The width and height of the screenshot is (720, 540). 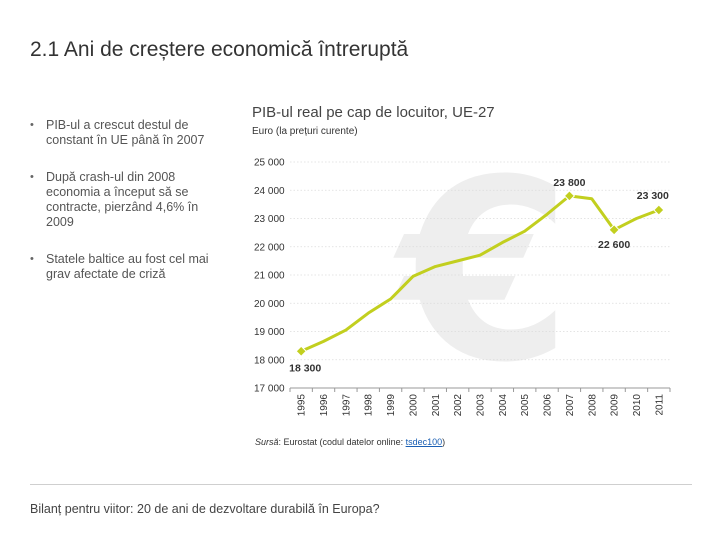 What do you see at coordinates (269, 360) in the screenshot?
I see `y-tick-label: 18 000` at bounding box center [269, 360].